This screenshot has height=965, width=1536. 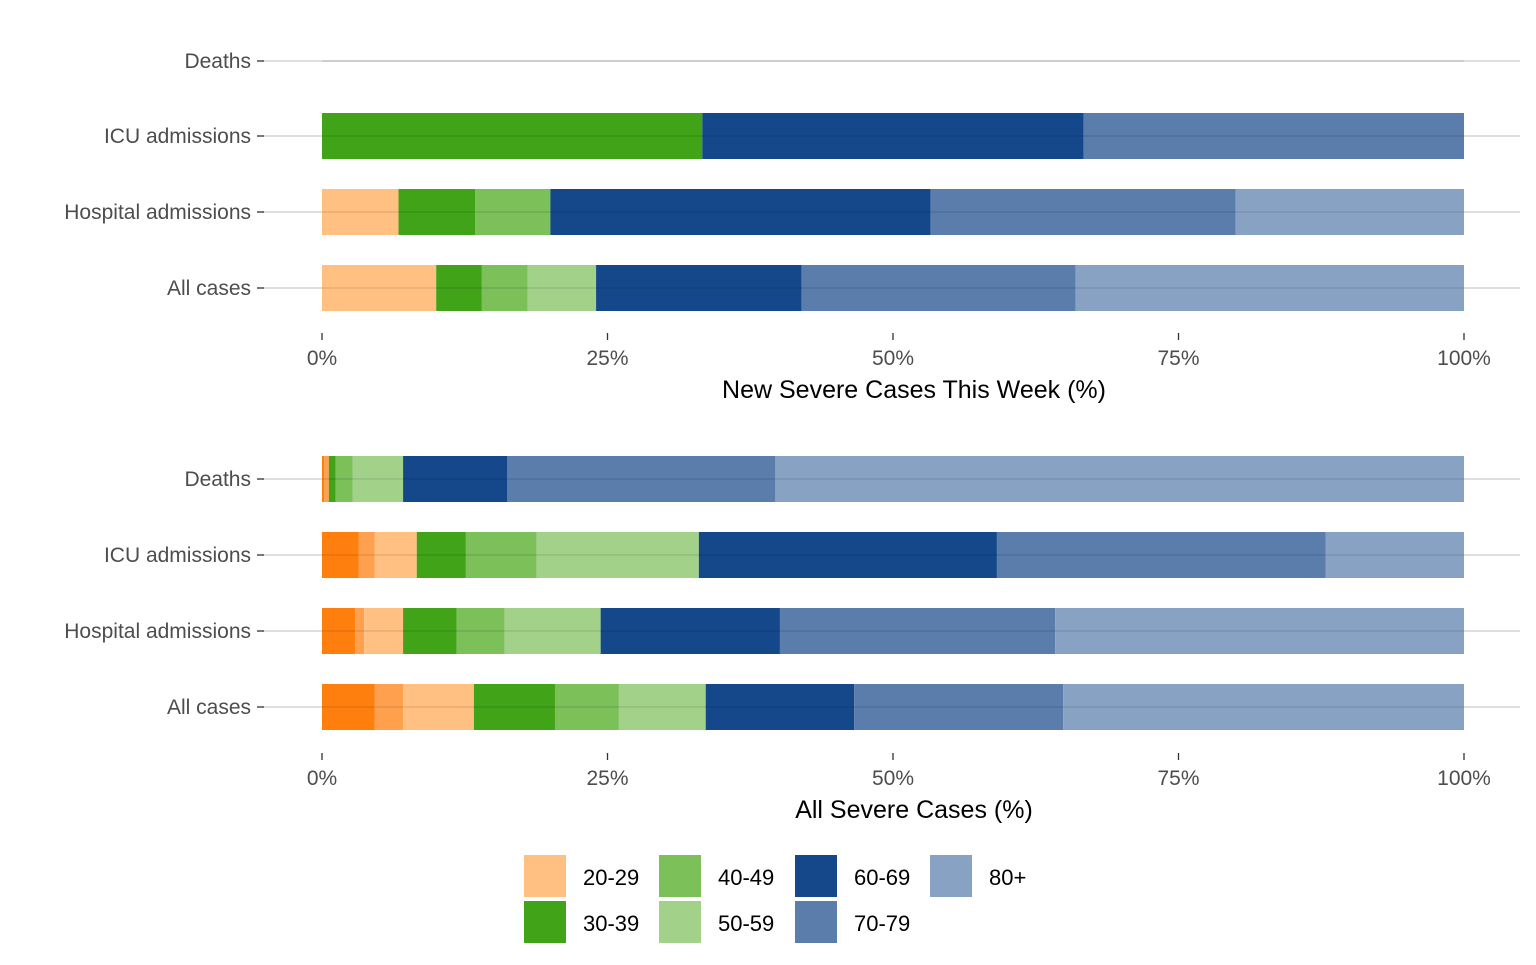 What do you see at coordinates (882, 923) in the screenshot?
I see `legend-label: 70-79` at bounding box center [882, 923].